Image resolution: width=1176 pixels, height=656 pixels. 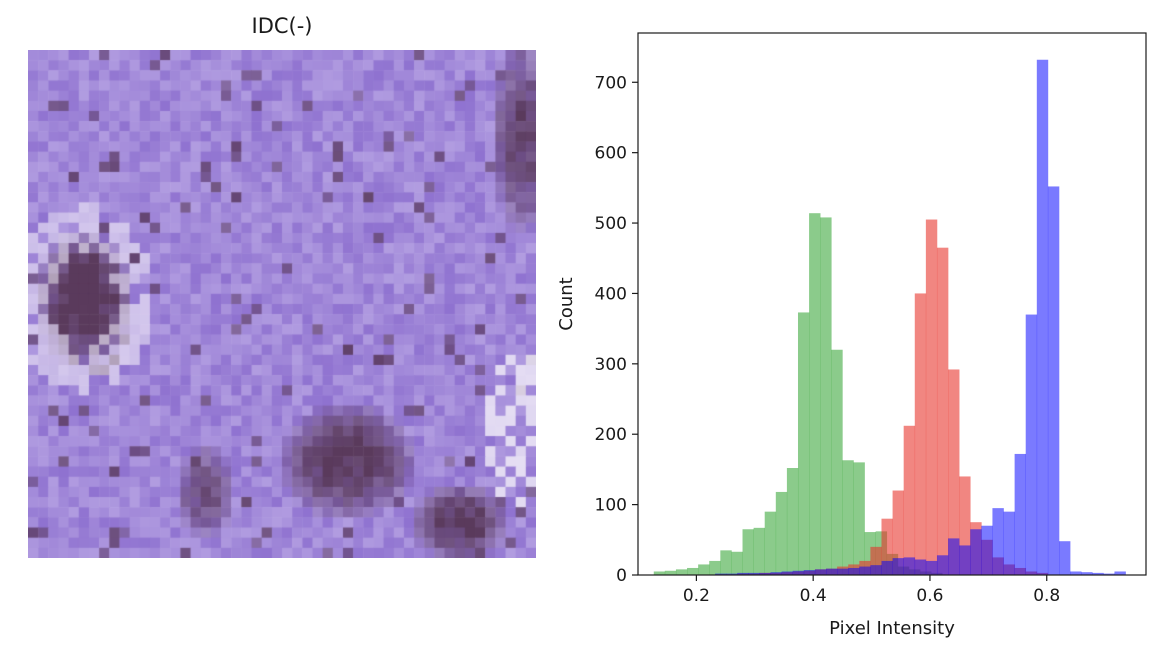 What do you see at coordinates (611, 224) in the screenshot?
I see `y-tick-label: 500` at bounding box center [611, 224].